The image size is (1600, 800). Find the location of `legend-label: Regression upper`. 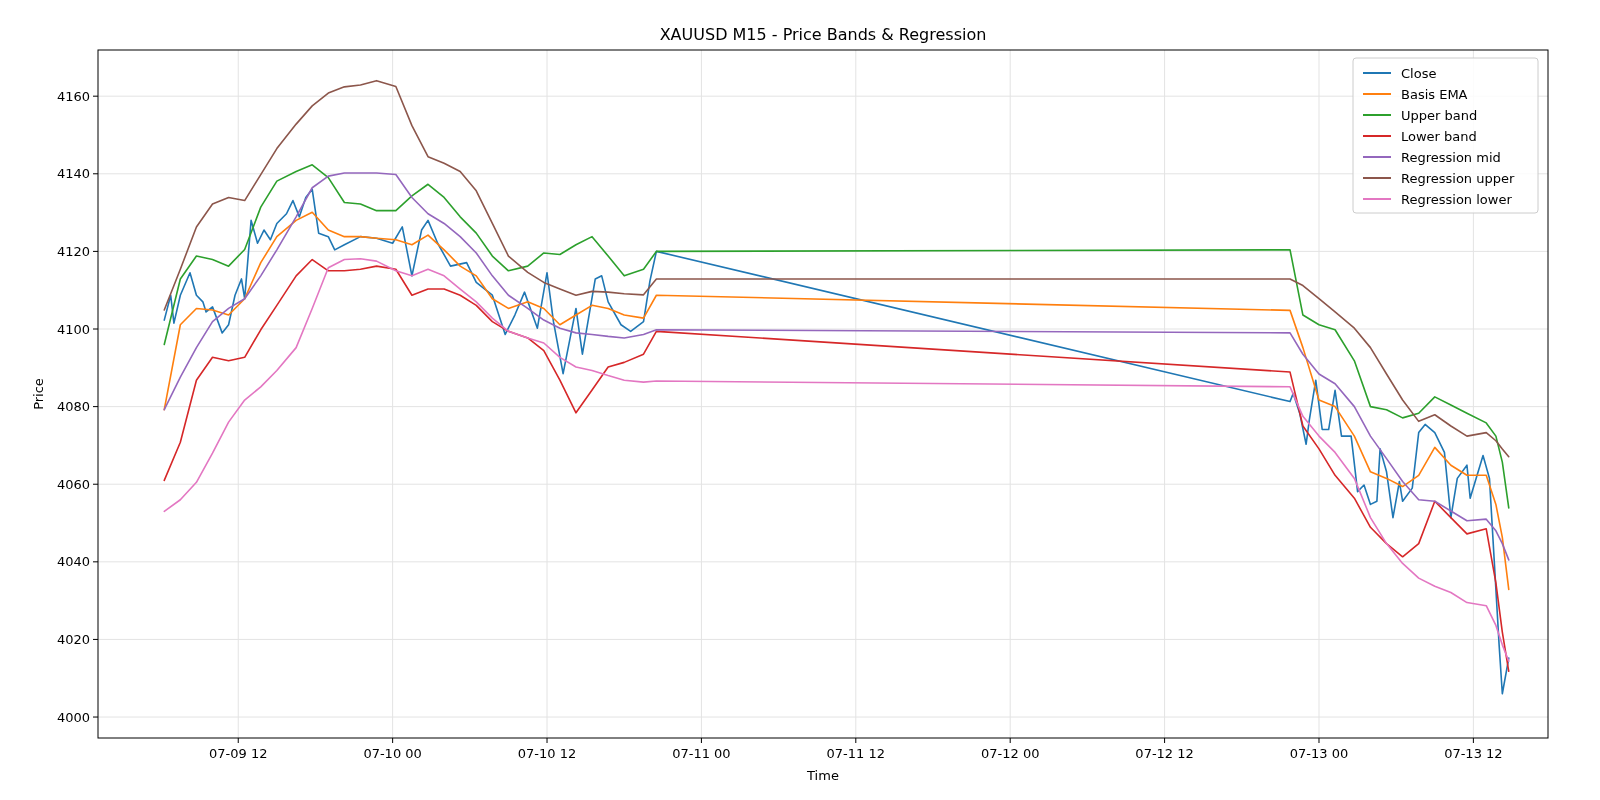

legend-label: Regression upper is located at coordinates (1458, 178).